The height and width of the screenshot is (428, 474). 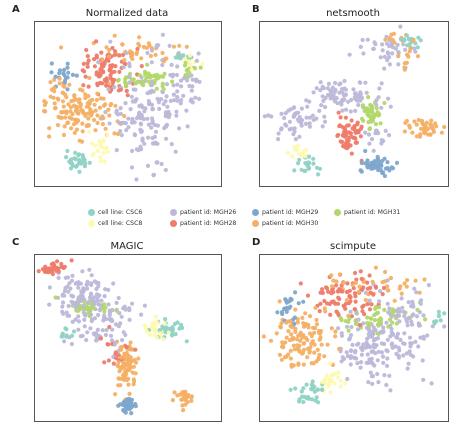 What do you see at coordinates (367, 213) in the screenshot?
I see `legend-item: patient id: MGH31` at bounding box center [367, 213].